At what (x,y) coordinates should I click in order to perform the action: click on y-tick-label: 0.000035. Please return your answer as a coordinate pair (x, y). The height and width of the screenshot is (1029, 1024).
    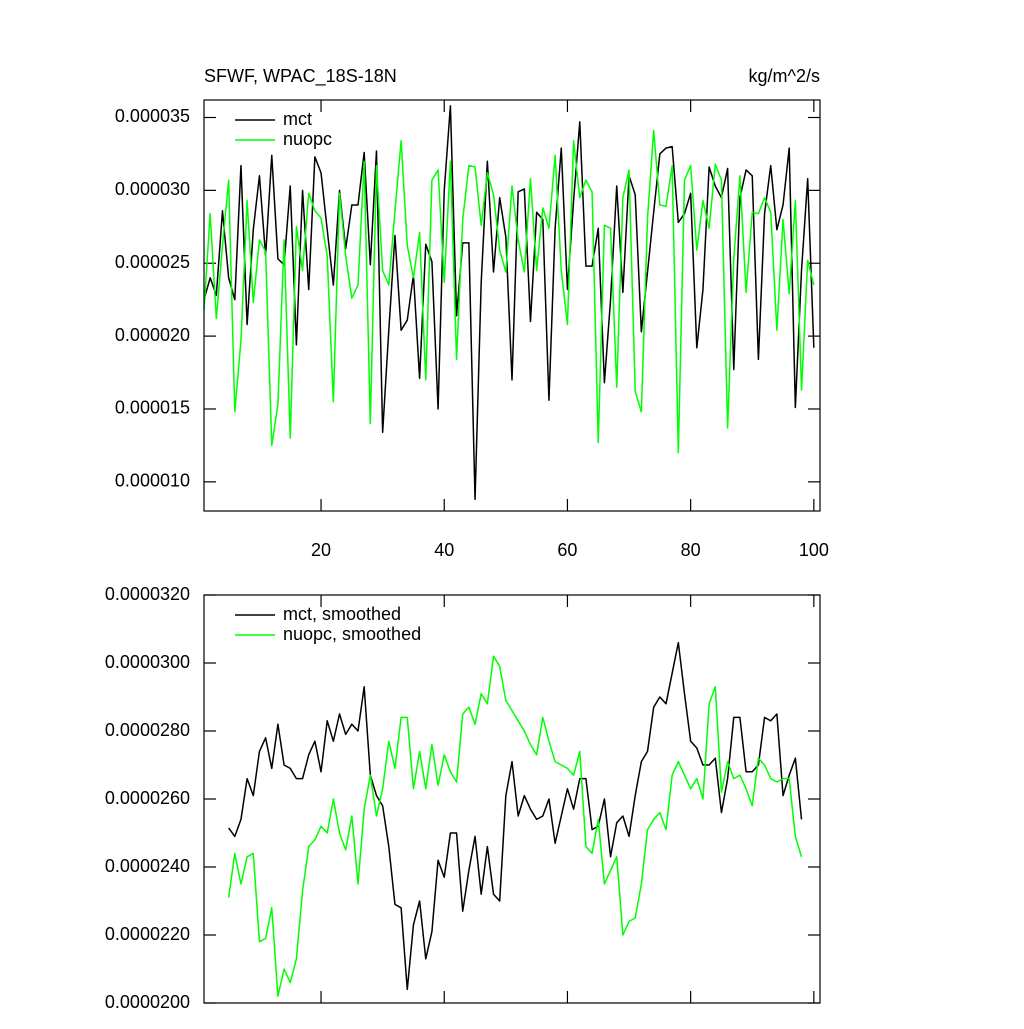
    Looking at the image, I should click on (152, 116).